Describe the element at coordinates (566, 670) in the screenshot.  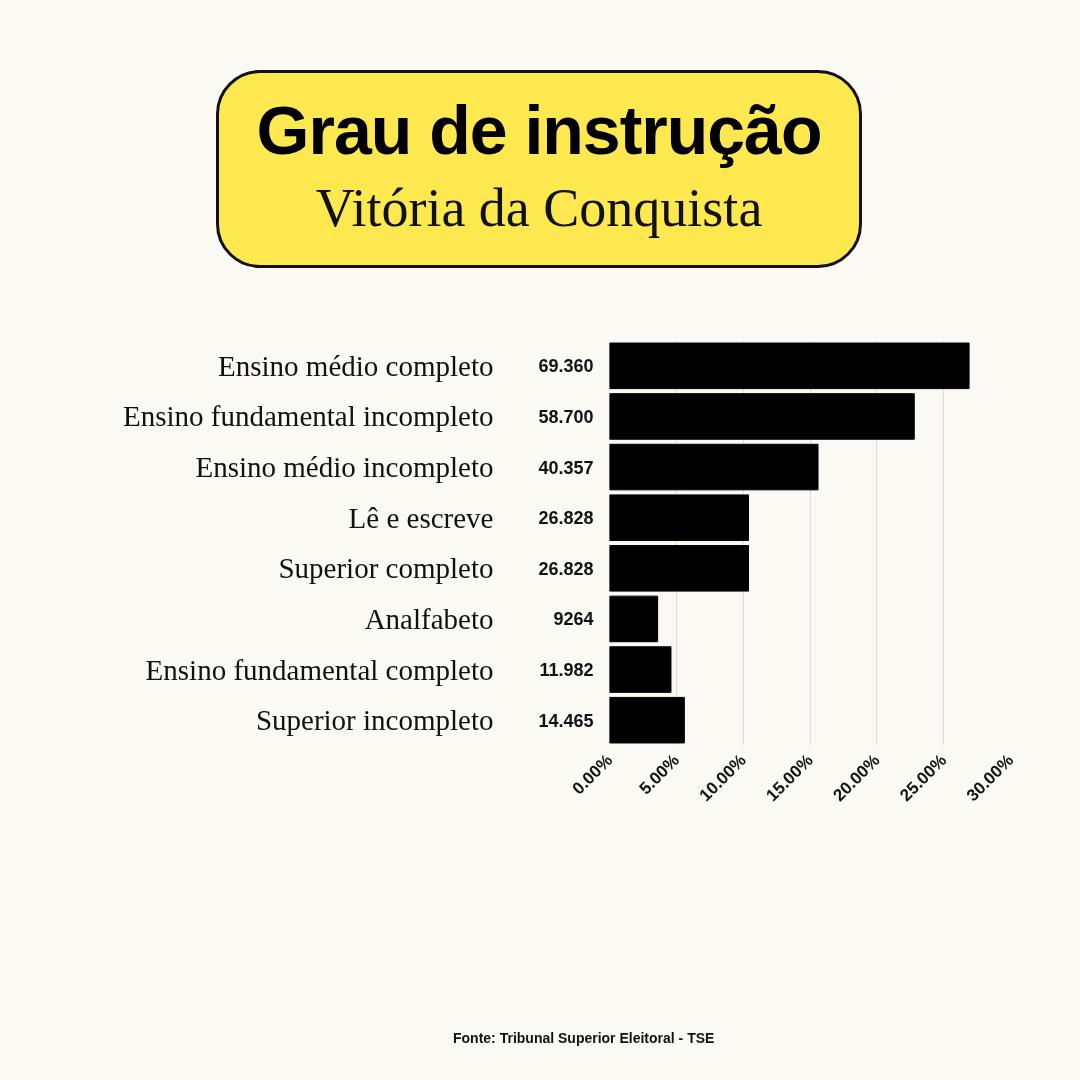
I see `text: 11.982` at that location.